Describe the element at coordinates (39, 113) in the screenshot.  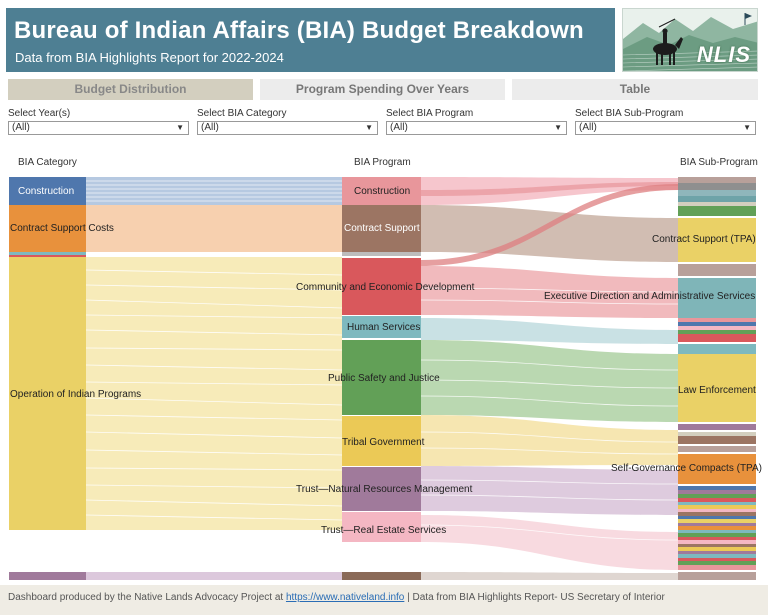
I see `filter-year-label: Select Year(s)` at that location.